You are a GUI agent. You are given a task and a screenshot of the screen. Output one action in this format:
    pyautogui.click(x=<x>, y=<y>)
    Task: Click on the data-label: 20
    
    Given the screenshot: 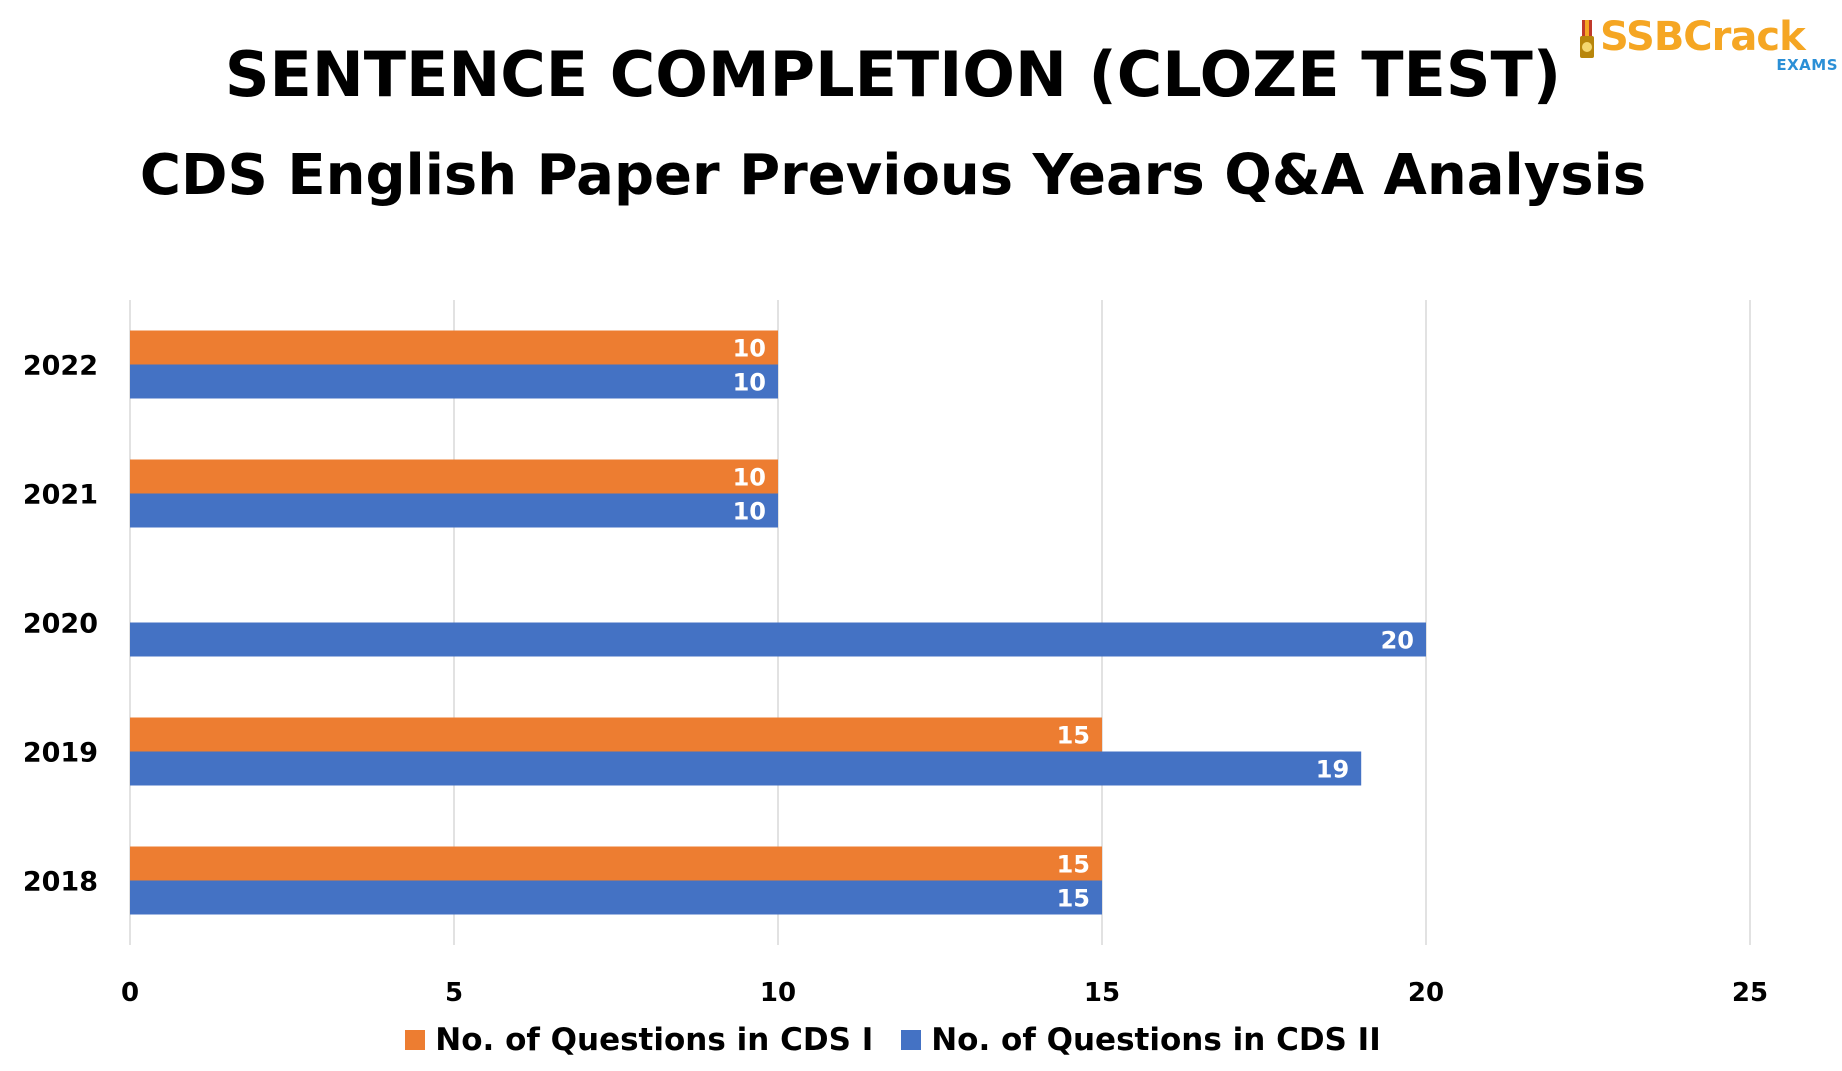 What is the action you would take?
    pyautogui.click(x=1397, y=641)
    